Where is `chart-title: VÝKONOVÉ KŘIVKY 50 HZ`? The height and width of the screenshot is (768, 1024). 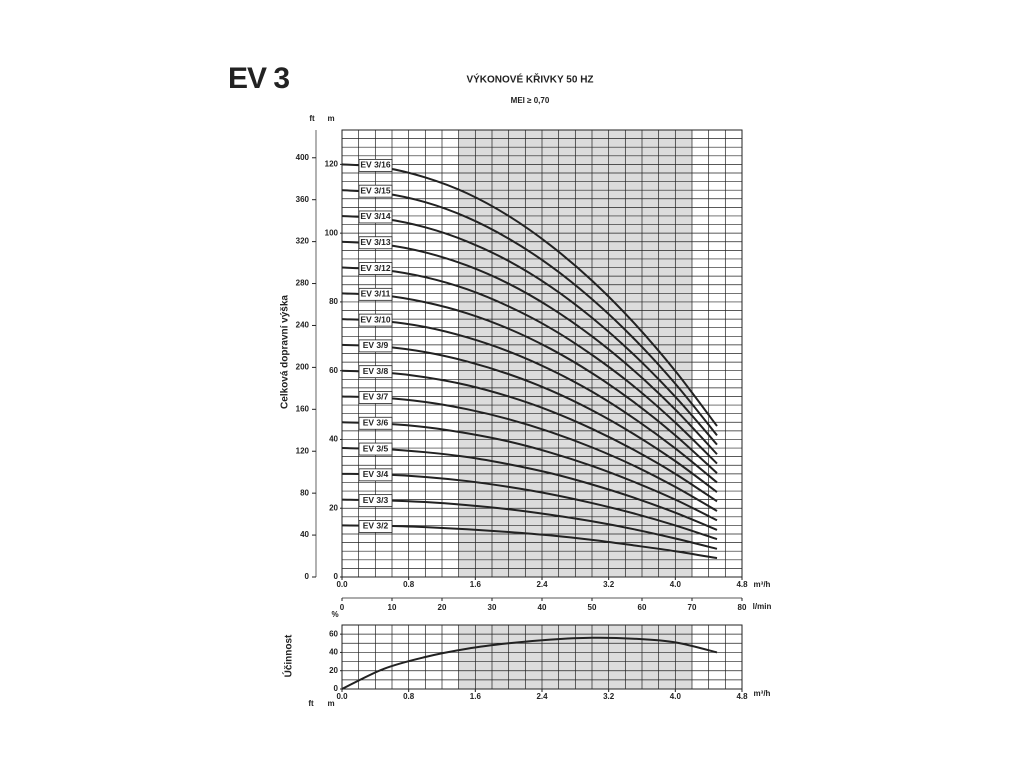
chart-title: VÝKONOVÉ KŘIVKY 50 HZ is located at coordinates (529, 79).